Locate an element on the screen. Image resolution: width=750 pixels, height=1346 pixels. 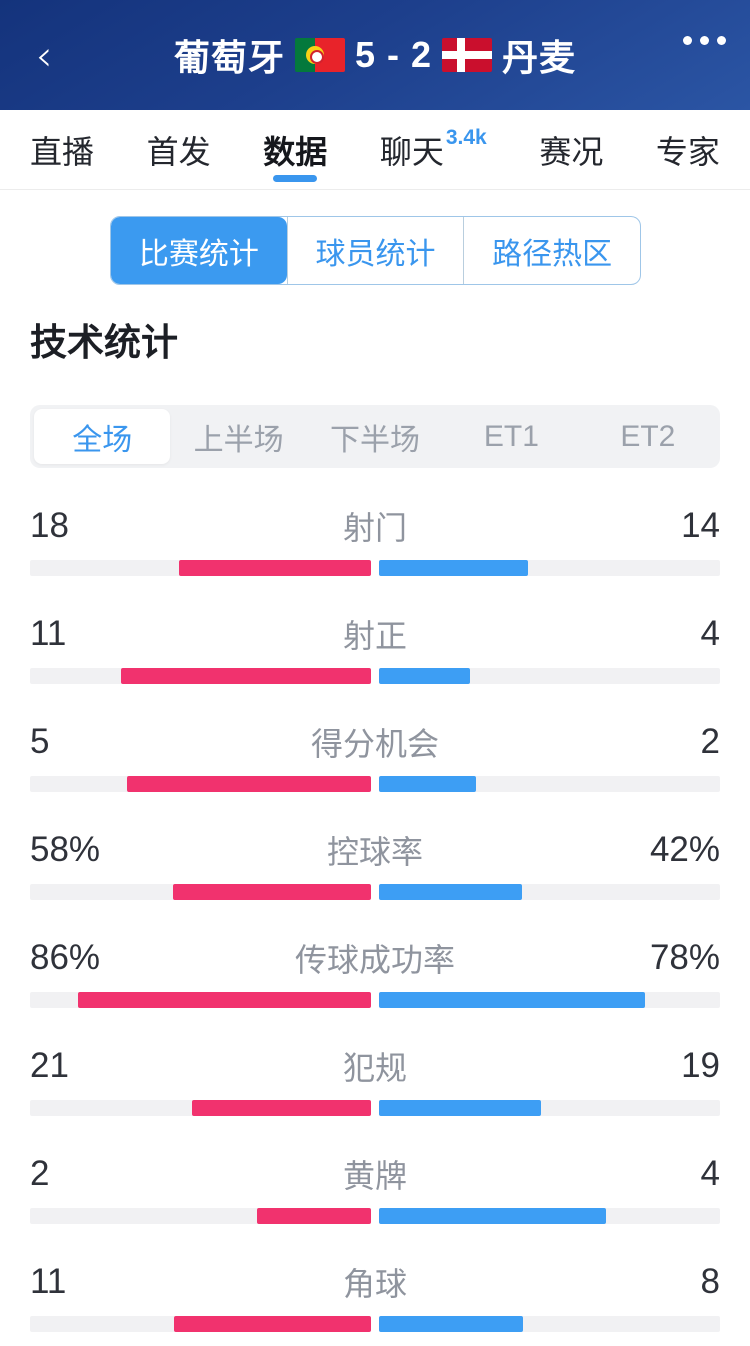
away-stat-value: 19 is located at coordinates (700, 1065).